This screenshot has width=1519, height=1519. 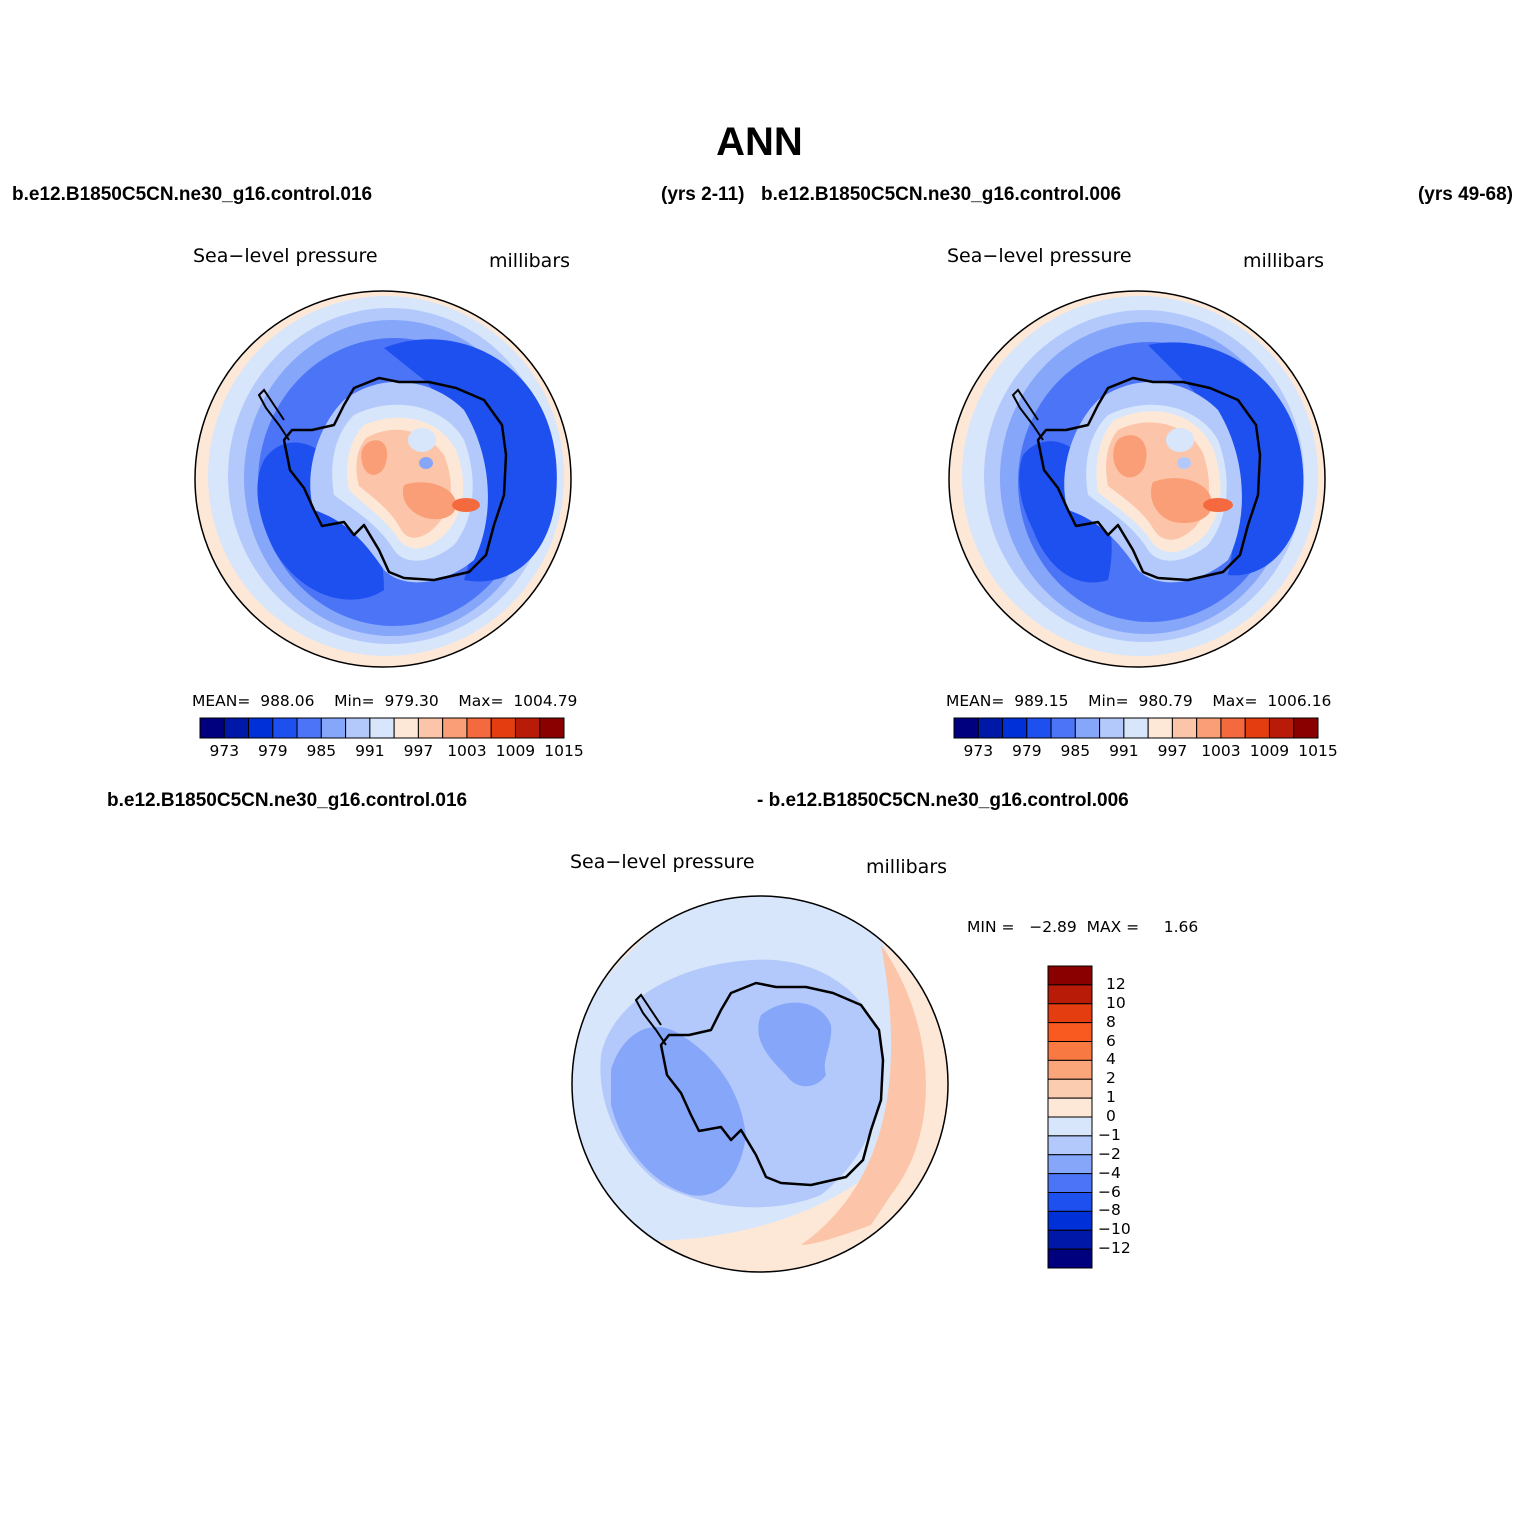 I want to click on diff-colorbar-labels: 12 10 8 6 4 2 1 0 −1 −2 −4 −6 −8 −10 −12, so click(x=1128, y=1117).